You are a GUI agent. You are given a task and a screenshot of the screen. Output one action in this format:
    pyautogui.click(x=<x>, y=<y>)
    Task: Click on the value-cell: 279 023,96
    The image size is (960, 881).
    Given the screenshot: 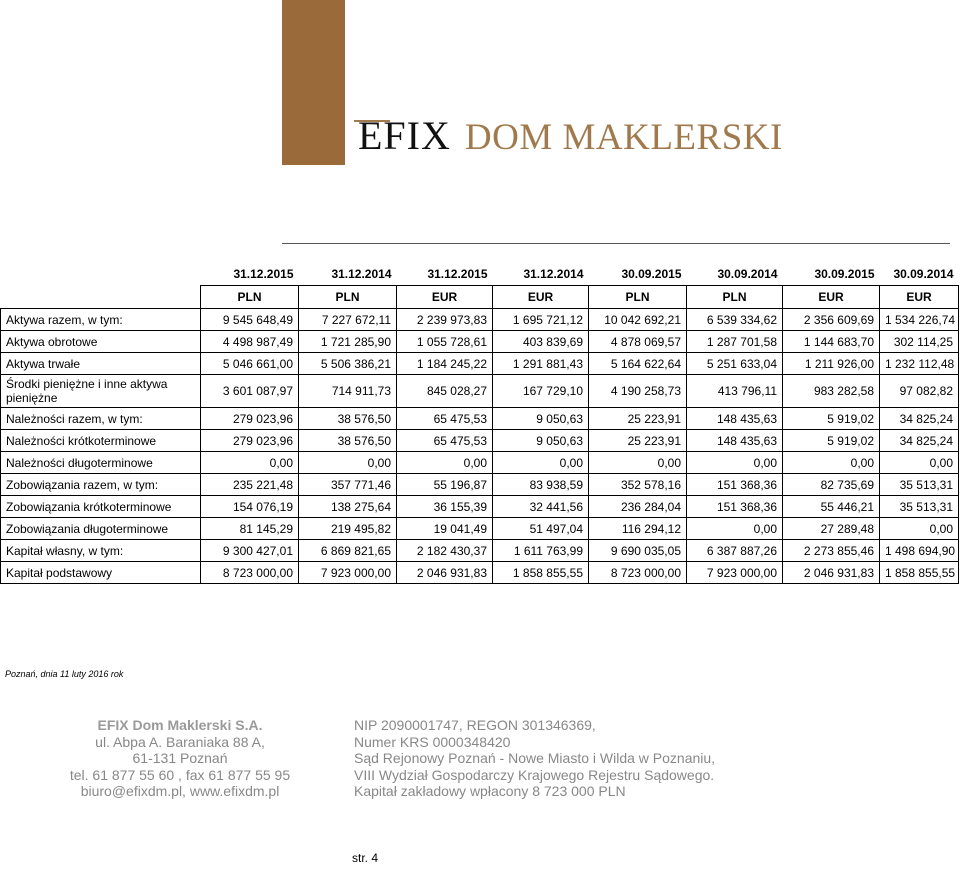 What is the action you would take?
    pyautogui.click(x=249, y=440)
    